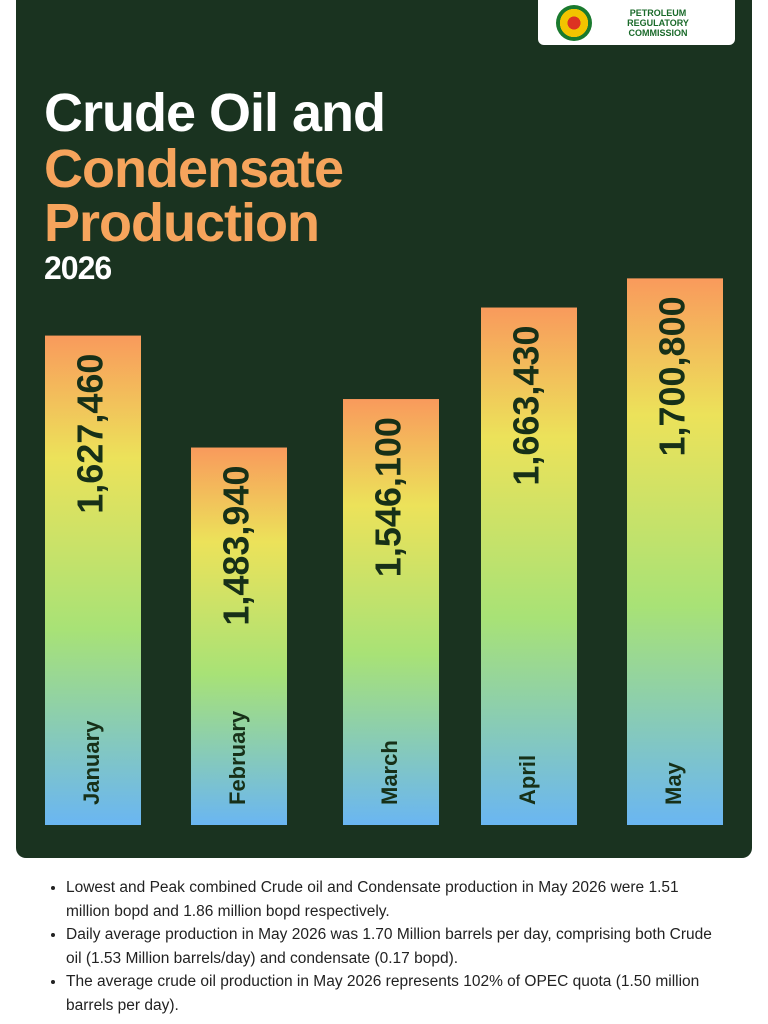  Describe the element at coordinates (658, 22) in the screenshot. I see `logo-text: PETROLEUM REGULATORY COMMISSION` at that location.